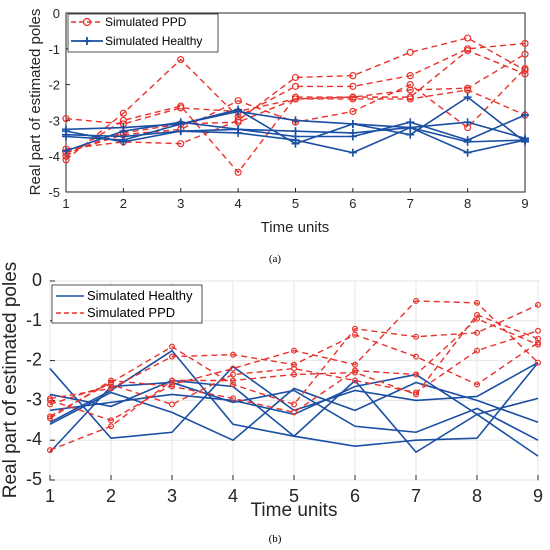 This screenshot has width=550, height=550. I want to click on y-axis-label-a: Real part of estimated poles, so click(35, 102).